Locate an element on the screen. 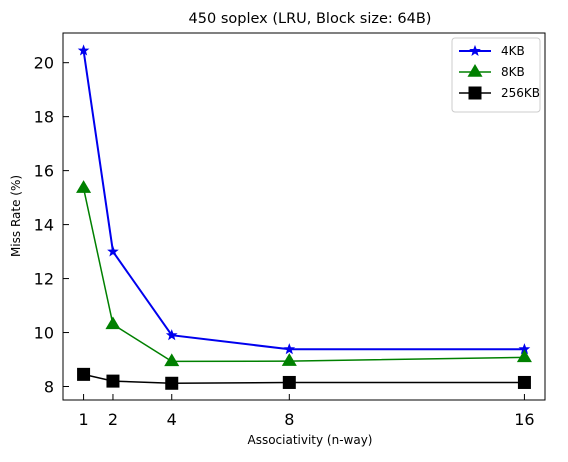  y-tick-label: 12 is located at coordinates (44, 279).